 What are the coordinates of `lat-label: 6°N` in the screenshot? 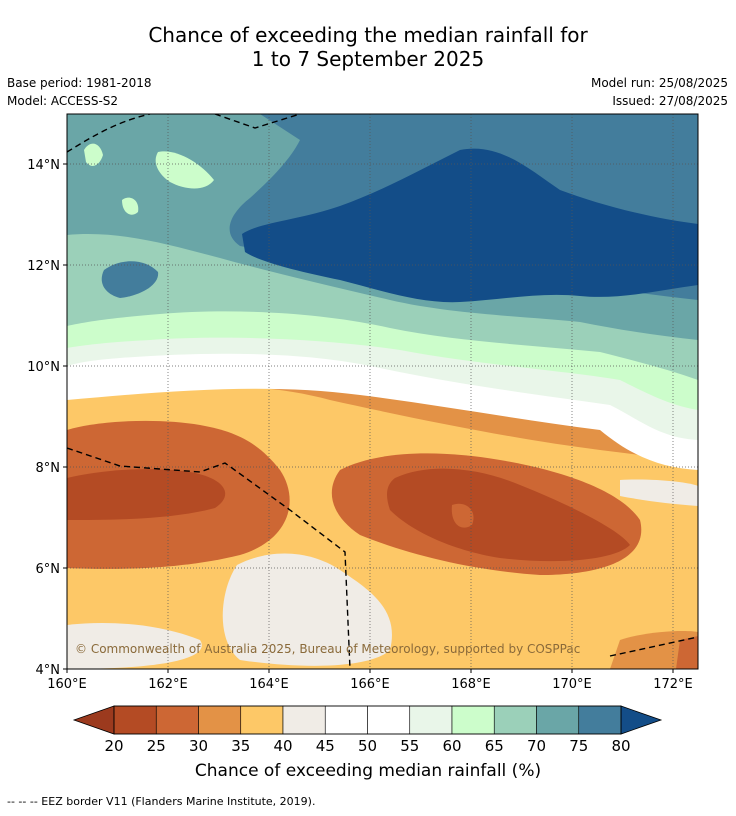 It's located at (48, 569).